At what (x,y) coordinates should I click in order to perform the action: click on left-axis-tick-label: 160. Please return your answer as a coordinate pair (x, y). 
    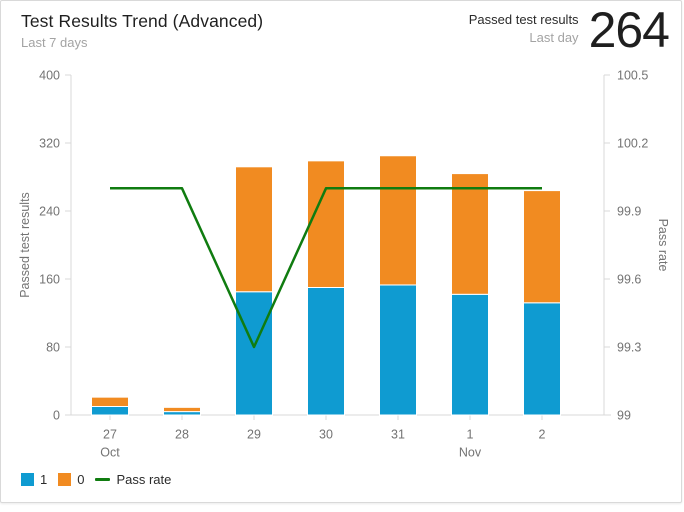
    Looking at the image, I should click on (49, 279).